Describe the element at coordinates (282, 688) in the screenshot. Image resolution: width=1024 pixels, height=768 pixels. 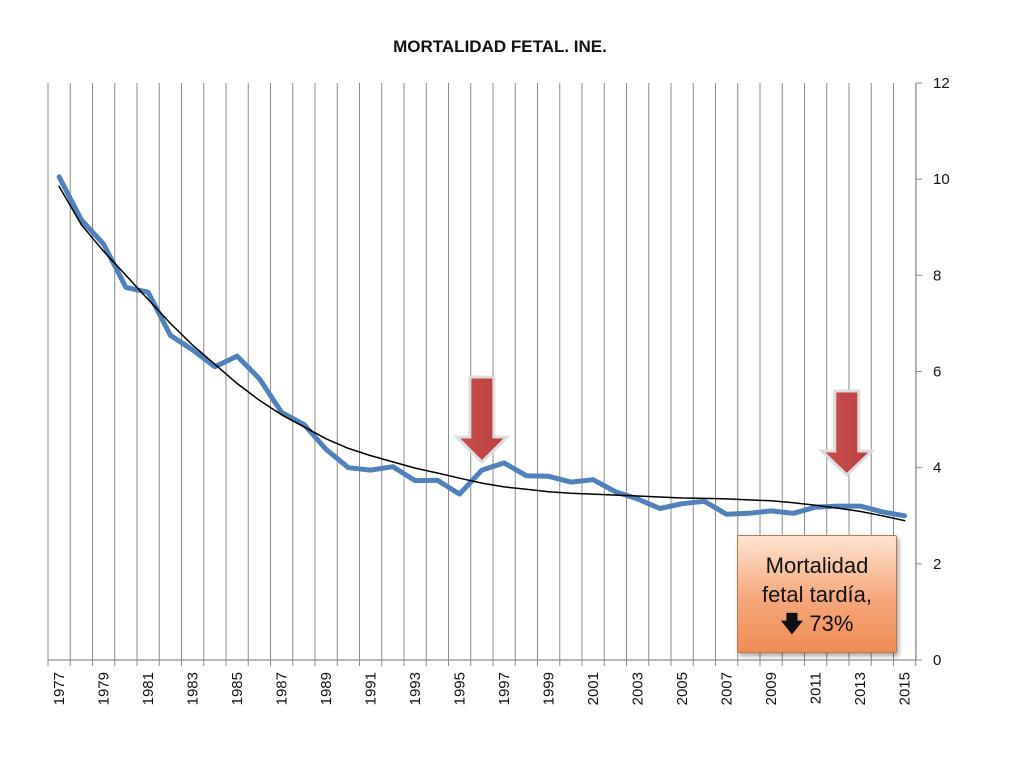
I see `x-tick-label: 1987` at that location.